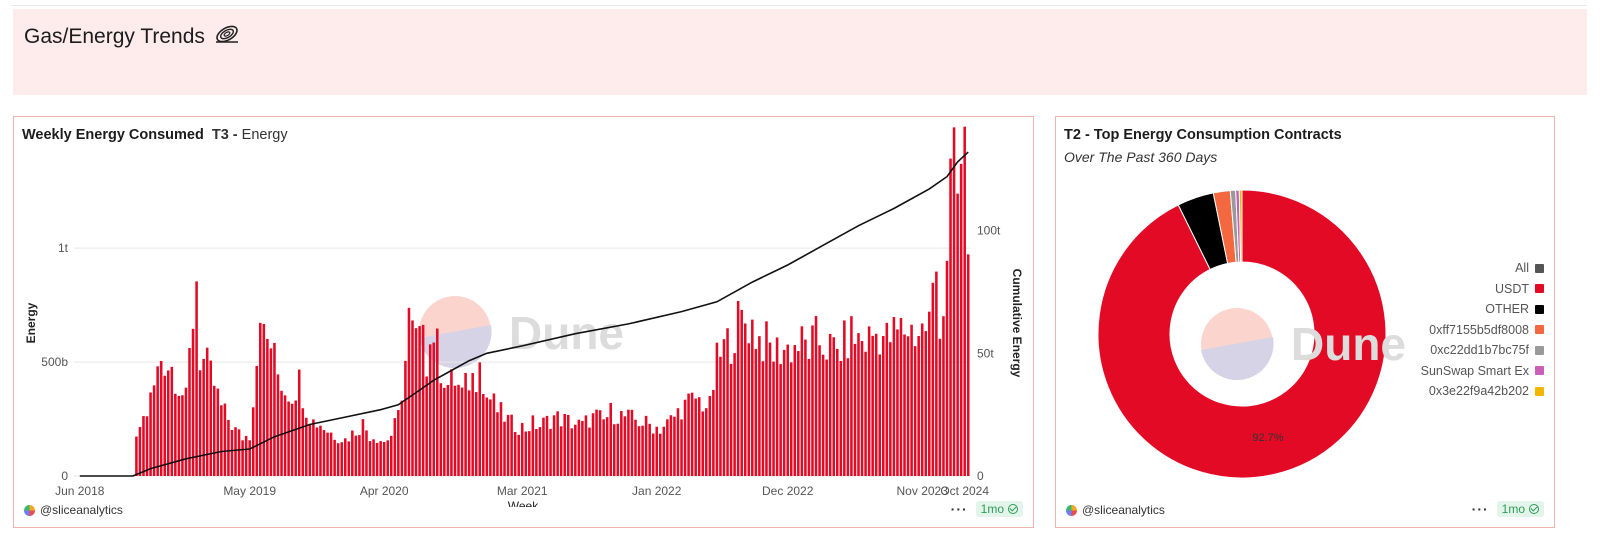 The image size is (1600, 553). I want to click on legend-item: SunSwap Smart Ex, so click(1474, 371).